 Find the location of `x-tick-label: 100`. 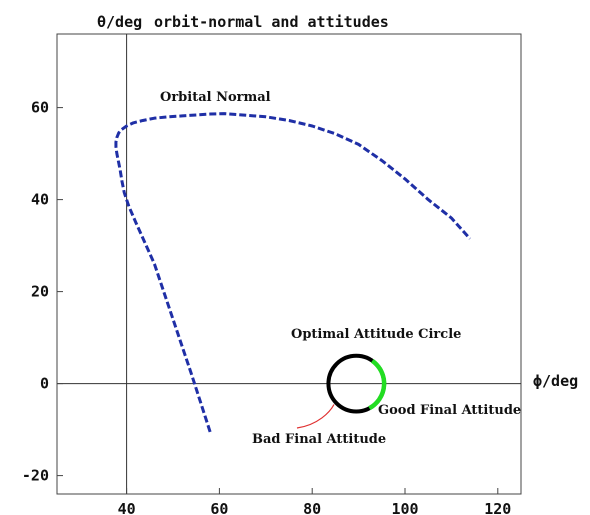

x-tick-label: 100 is located at coordinates (404, 507).